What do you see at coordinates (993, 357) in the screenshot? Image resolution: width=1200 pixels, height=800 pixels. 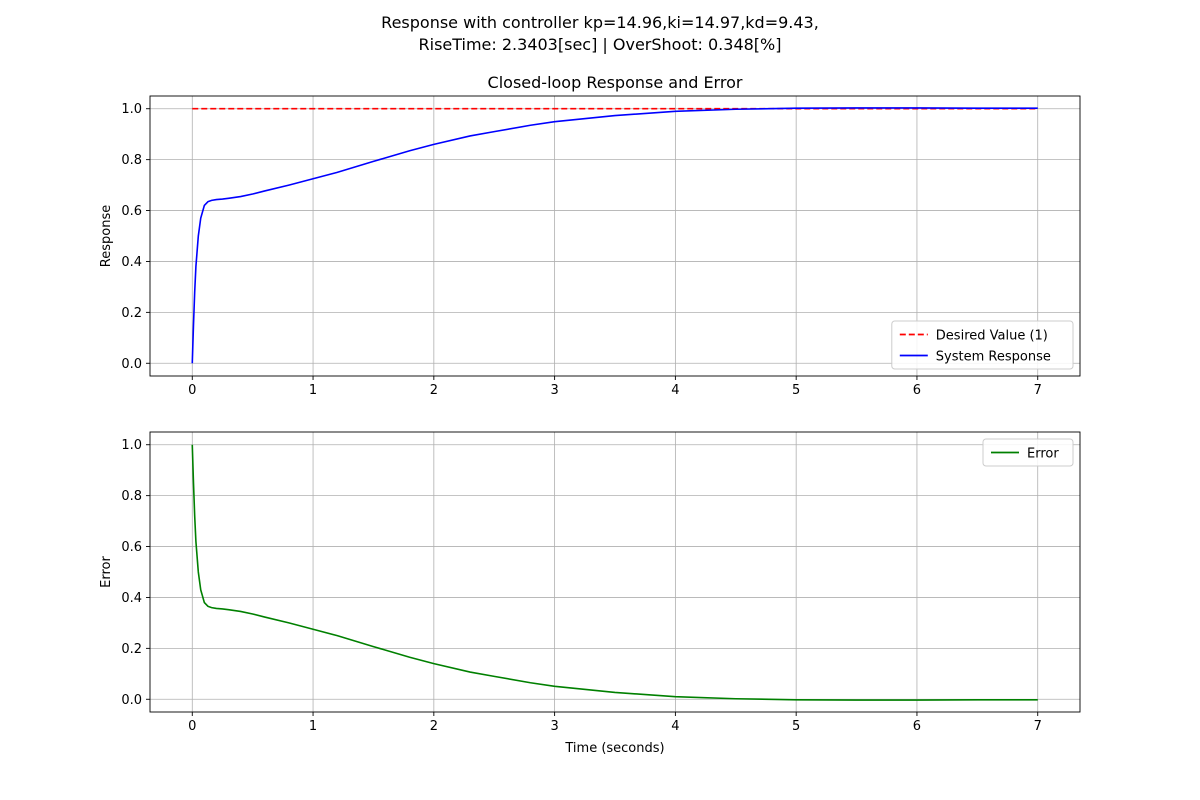 I see `legend-label: System Response` at bounding box center [993, 357].